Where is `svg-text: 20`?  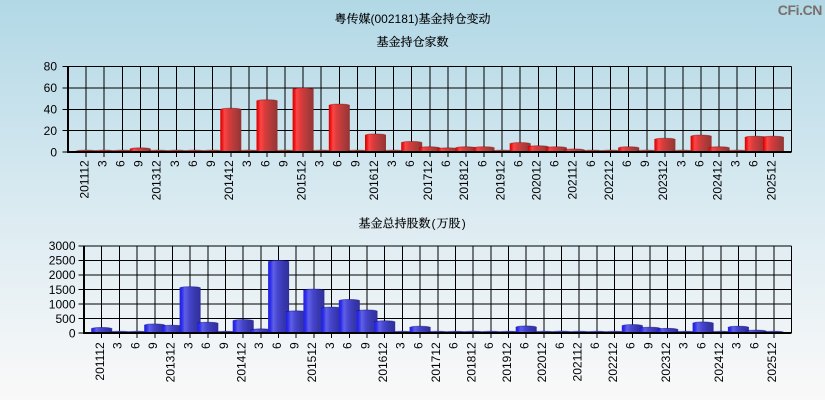 svg-text: 20 is located at coordinates (51, 131).